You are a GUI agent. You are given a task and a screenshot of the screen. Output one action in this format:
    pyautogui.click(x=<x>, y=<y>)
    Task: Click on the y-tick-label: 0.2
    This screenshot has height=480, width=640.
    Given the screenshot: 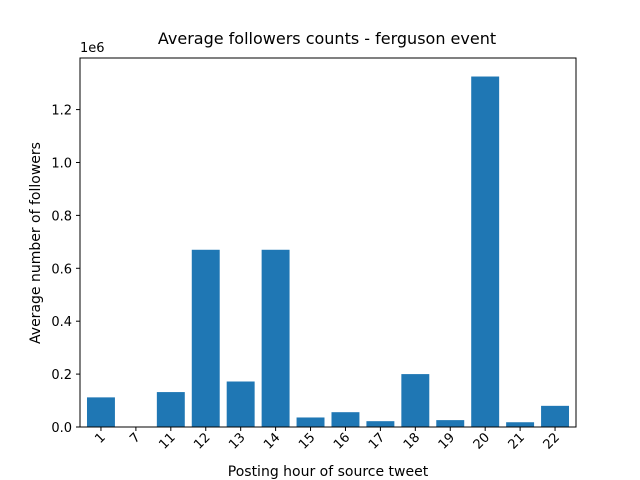 What is the action you would take?
    pyautogui.click(x=61, y=375)
    